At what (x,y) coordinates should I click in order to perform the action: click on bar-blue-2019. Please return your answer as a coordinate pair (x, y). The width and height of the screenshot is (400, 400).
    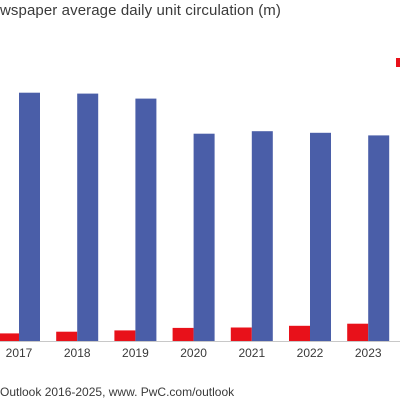
    Looking at the image, I should click on (146, 219).